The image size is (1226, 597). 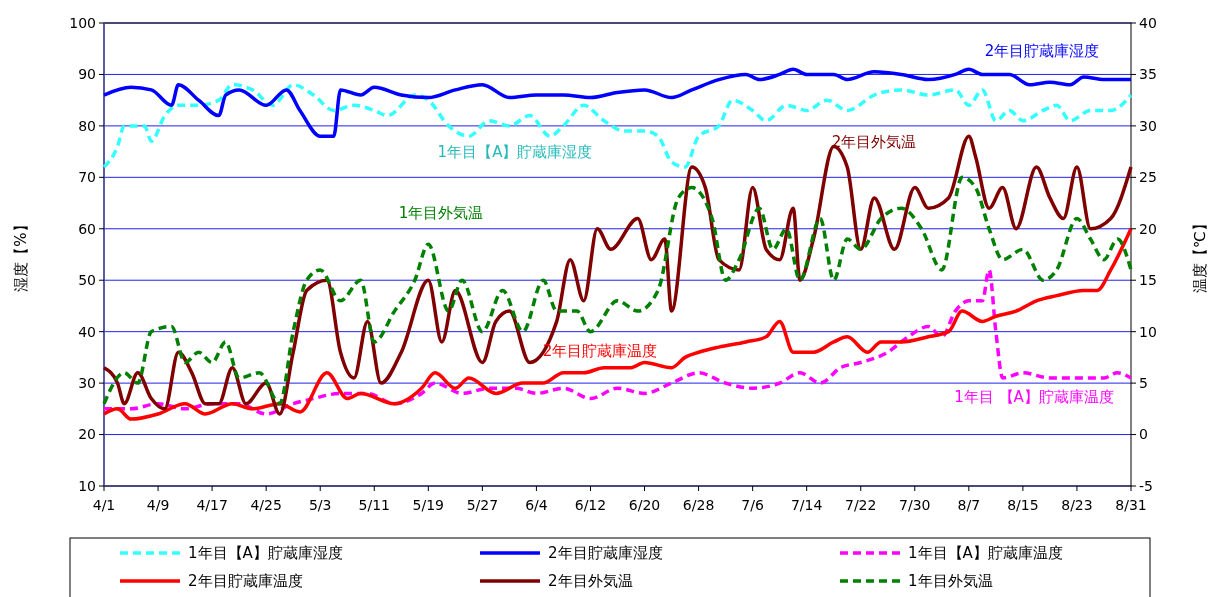 What do you see at coordinates (87, 177) in the screenshot?
I see `y-tick-label: 70` at bounding box center [87, 177].